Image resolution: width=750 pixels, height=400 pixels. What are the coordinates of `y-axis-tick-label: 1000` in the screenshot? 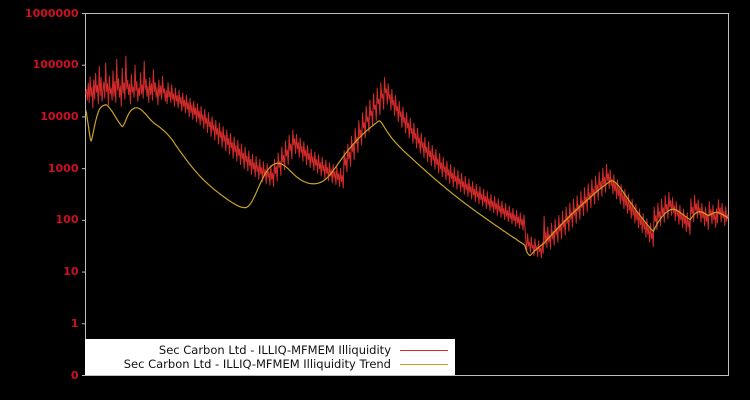 It's located at (63, 168).